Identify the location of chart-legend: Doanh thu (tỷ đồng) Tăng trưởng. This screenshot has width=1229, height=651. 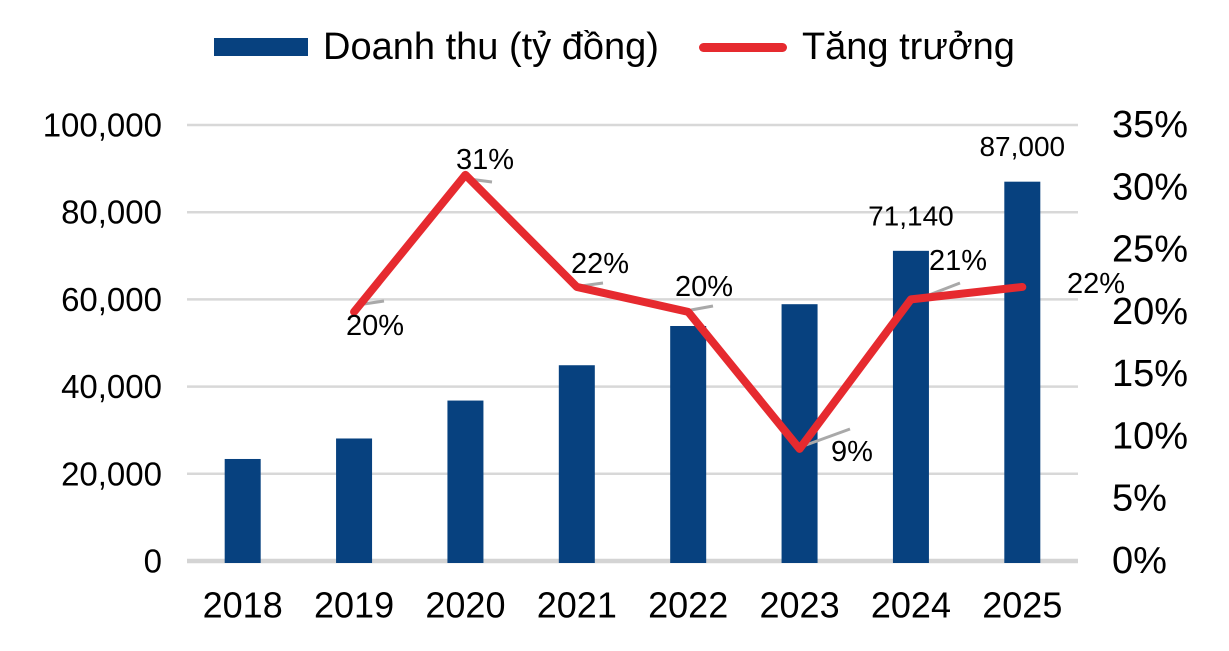
(614, 47).